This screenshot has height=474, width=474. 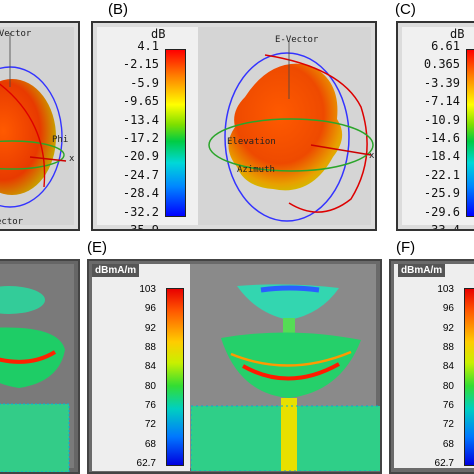 I want to click on panel-b-red-ring, so click(x=316, y=133).